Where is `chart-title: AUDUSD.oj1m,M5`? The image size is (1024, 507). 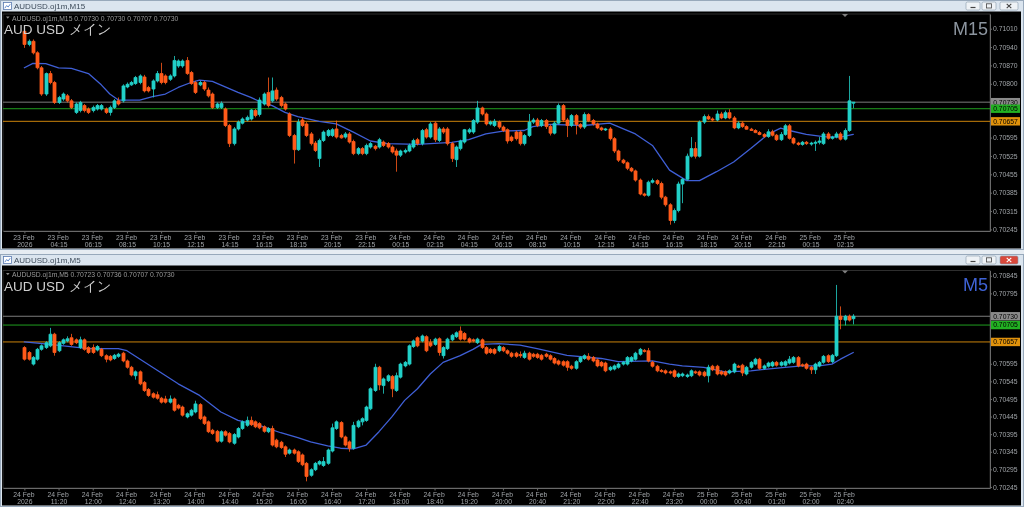
chart-title: AUDUSD.oj1m,M5 is located at coordinates (48, 260).